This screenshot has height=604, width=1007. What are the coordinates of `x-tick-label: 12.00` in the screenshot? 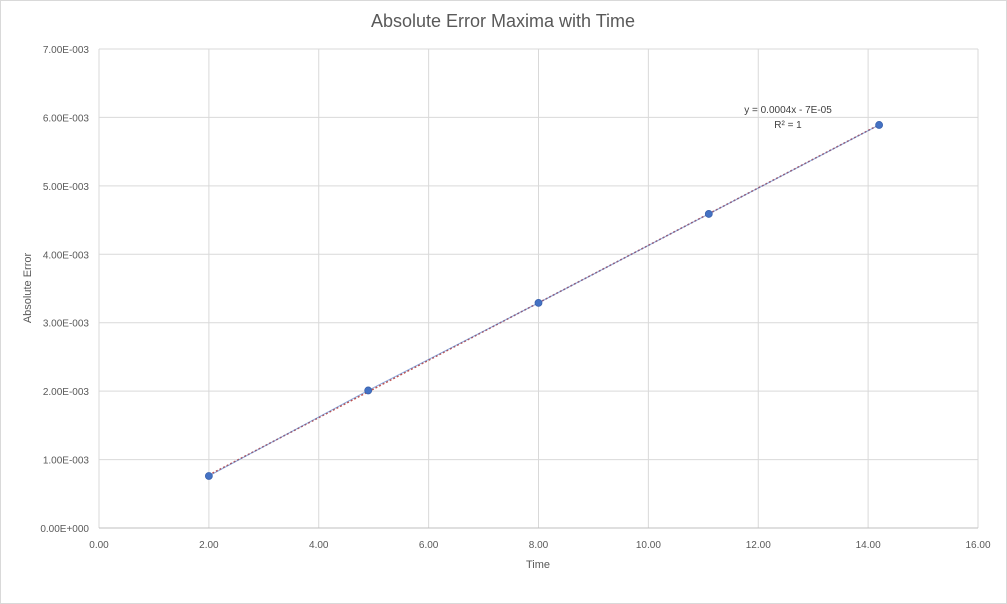 It's located at (758, 545).